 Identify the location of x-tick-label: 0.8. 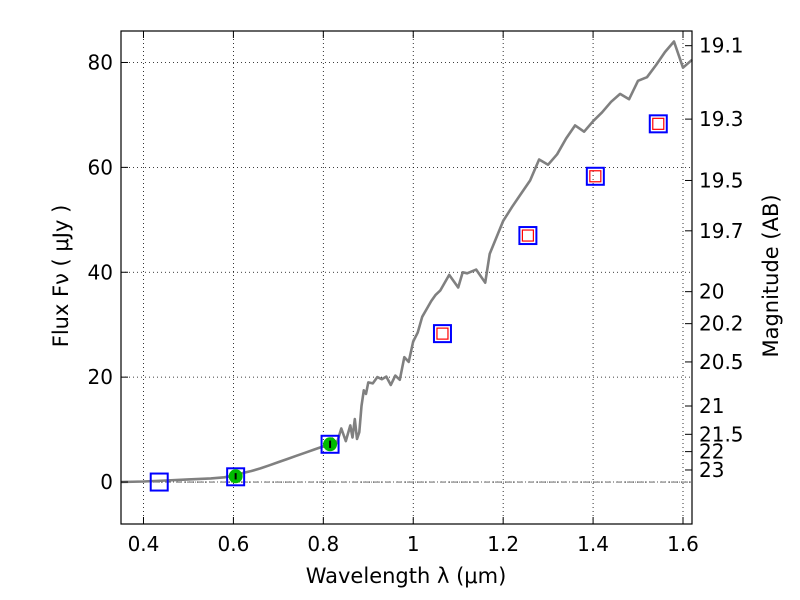
(323, 544).